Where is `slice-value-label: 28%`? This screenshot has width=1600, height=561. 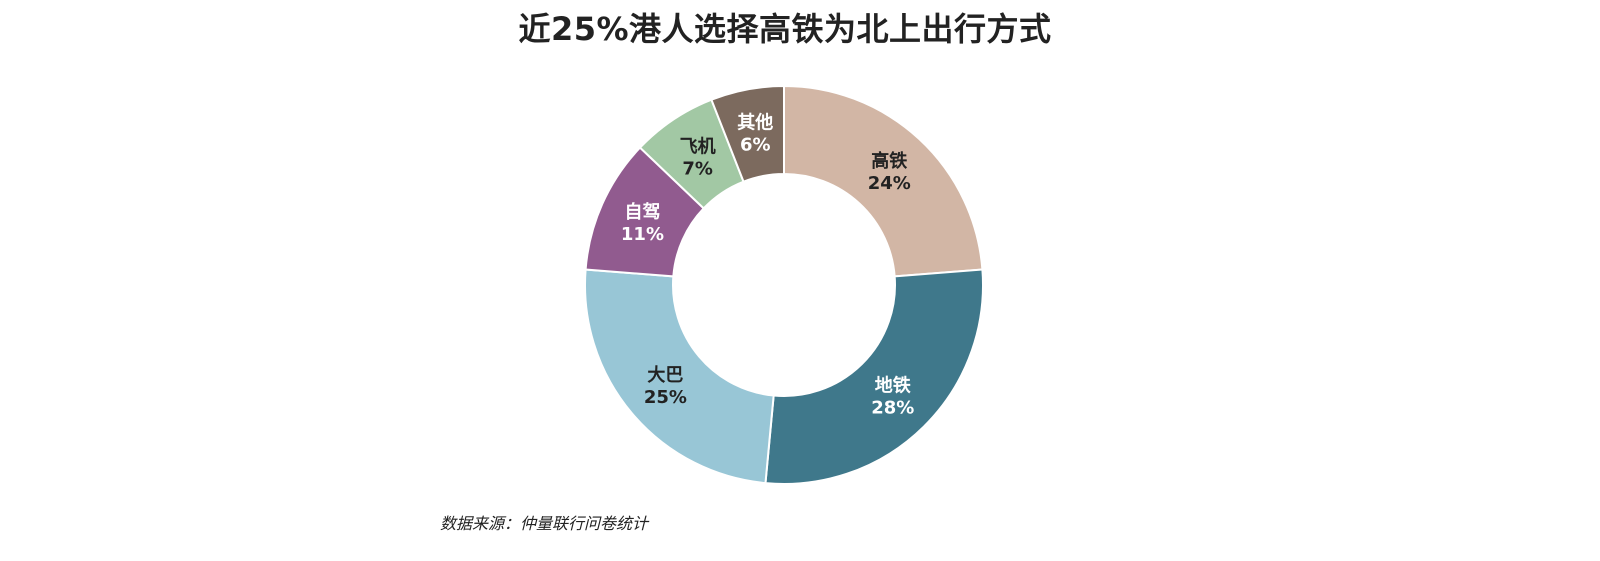
slice-value-label: 28% is located at coordinates (892, 407).